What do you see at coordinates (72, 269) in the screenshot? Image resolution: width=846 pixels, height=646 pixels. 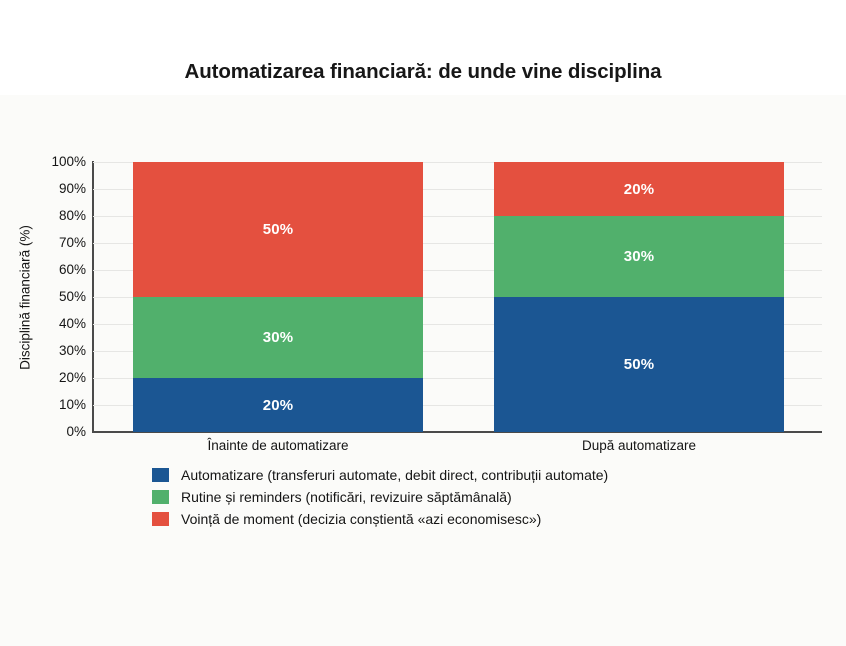 I see `y-axis-tick-label: 60%` at bounding box center [72, 269].